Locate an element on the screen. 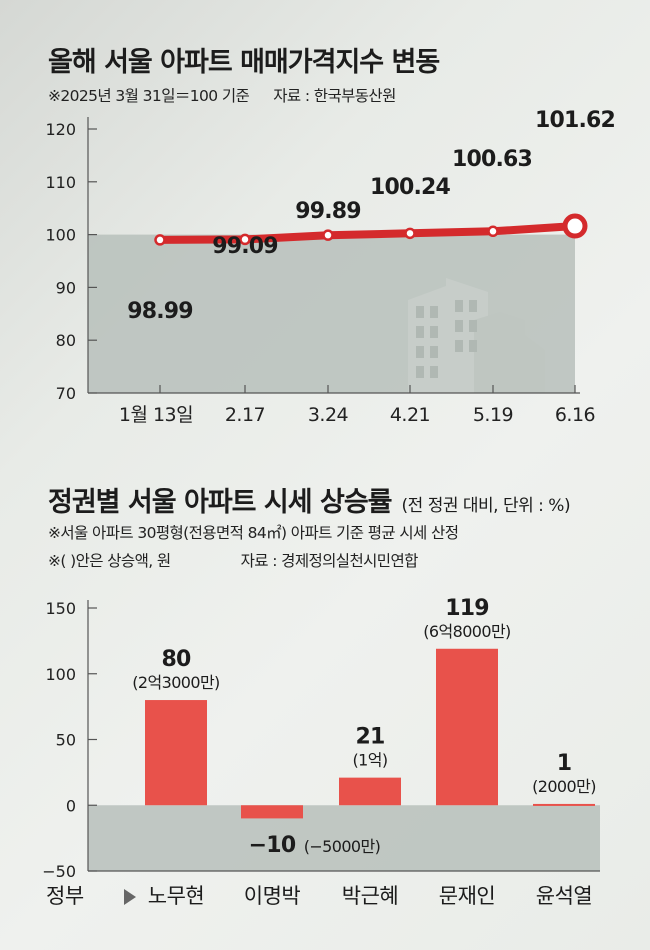 The height and width of the screenshot is (950, 650). x-tick-label: 3.24 is located at coordinates (328, 415).